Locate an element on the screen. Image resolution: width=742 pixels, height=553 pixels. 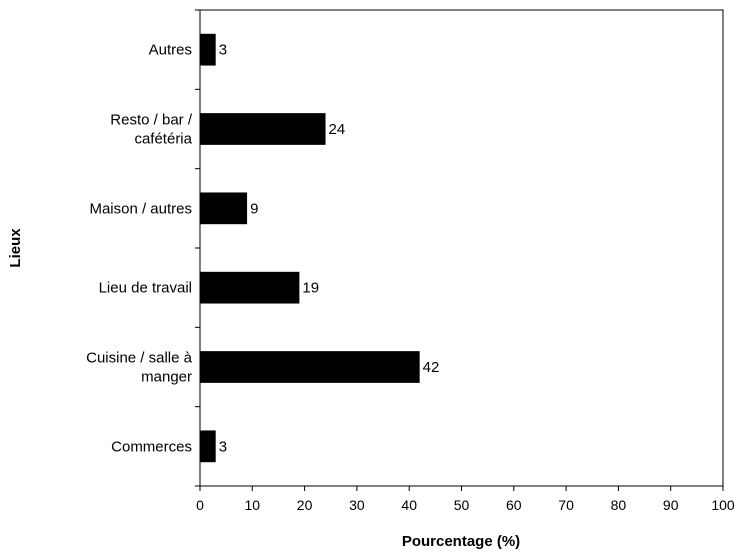
x-axis-title: Pourcentage (%) is located at coordinates (461, 541).